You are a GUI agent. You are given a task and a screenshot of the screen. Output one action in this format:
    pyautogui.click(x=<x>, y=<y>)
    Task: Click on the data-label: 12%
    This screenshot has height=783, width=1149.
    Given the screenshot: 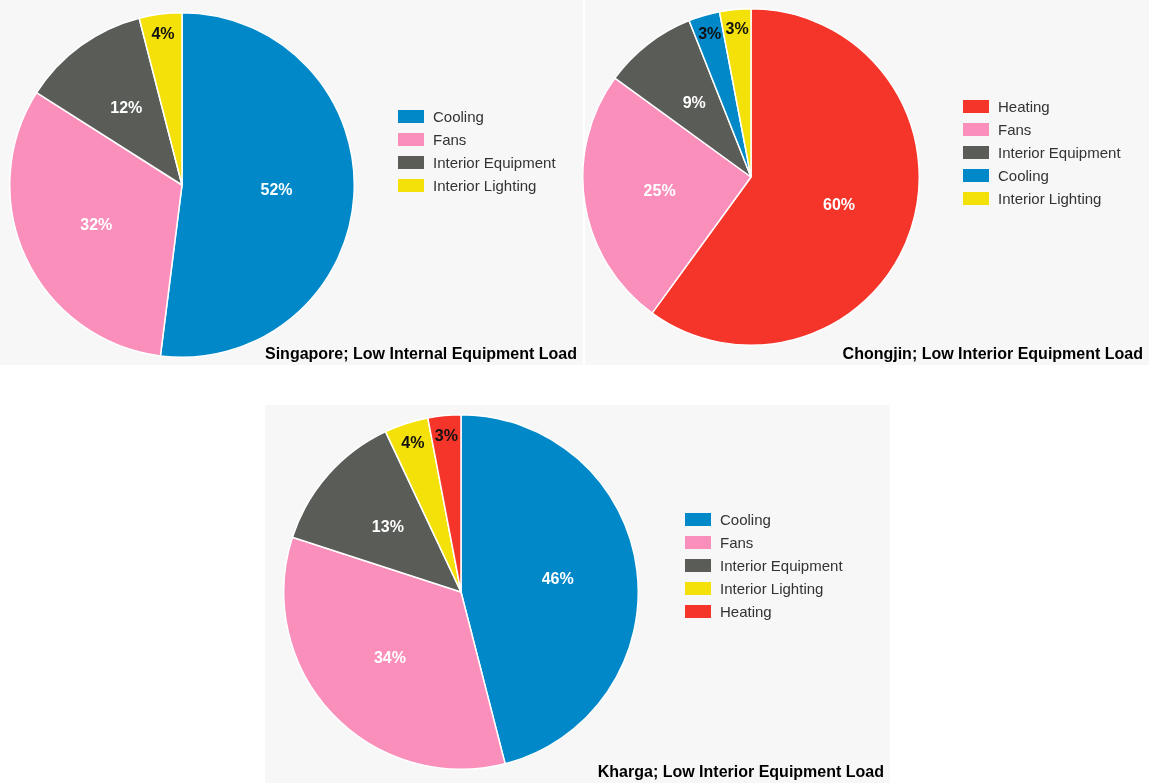 What is the action you would take?
    pyautogui.click(x=126, y=107)
    